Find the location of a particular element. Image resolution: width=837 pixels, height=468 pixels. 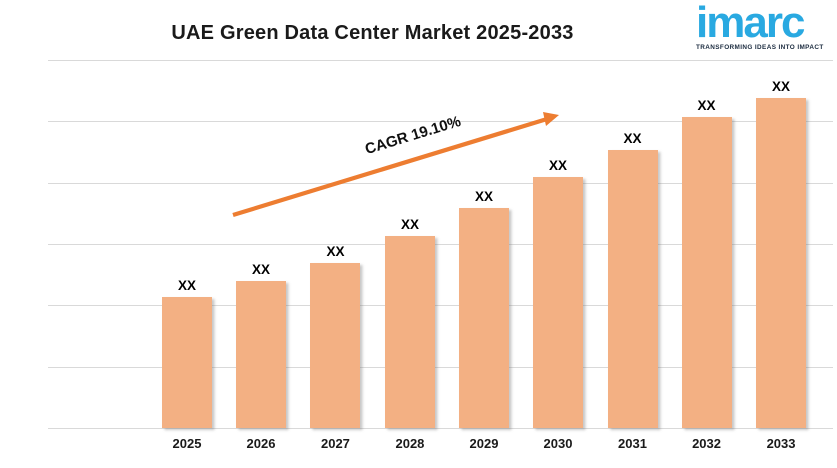

x-axis-label: 2025 is located at coordinates (187, 443).